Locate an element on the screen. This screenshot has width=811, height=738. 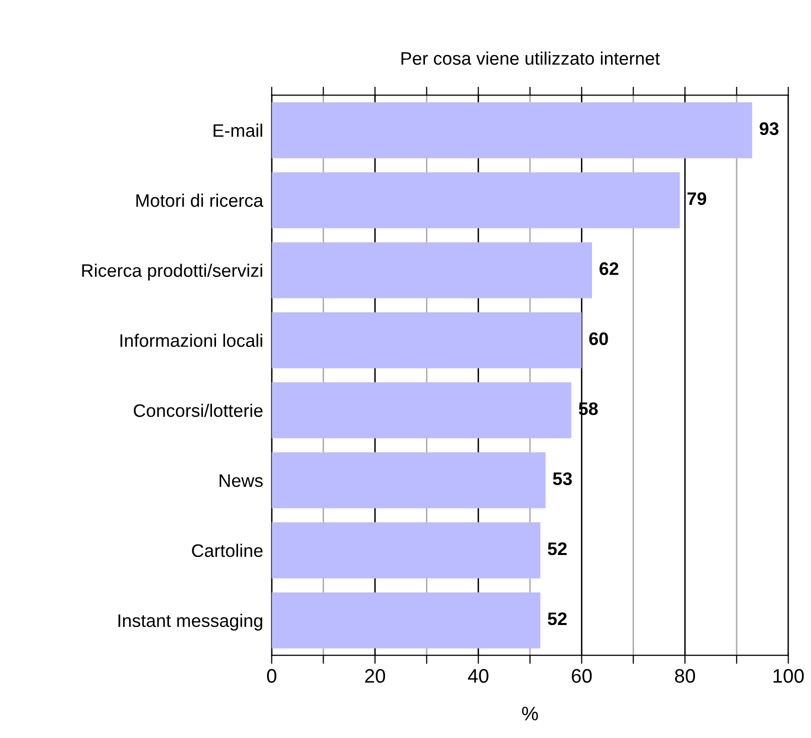
y-tick-label: Ricerca prodotti/servizi is located at coordinates (172, 272).